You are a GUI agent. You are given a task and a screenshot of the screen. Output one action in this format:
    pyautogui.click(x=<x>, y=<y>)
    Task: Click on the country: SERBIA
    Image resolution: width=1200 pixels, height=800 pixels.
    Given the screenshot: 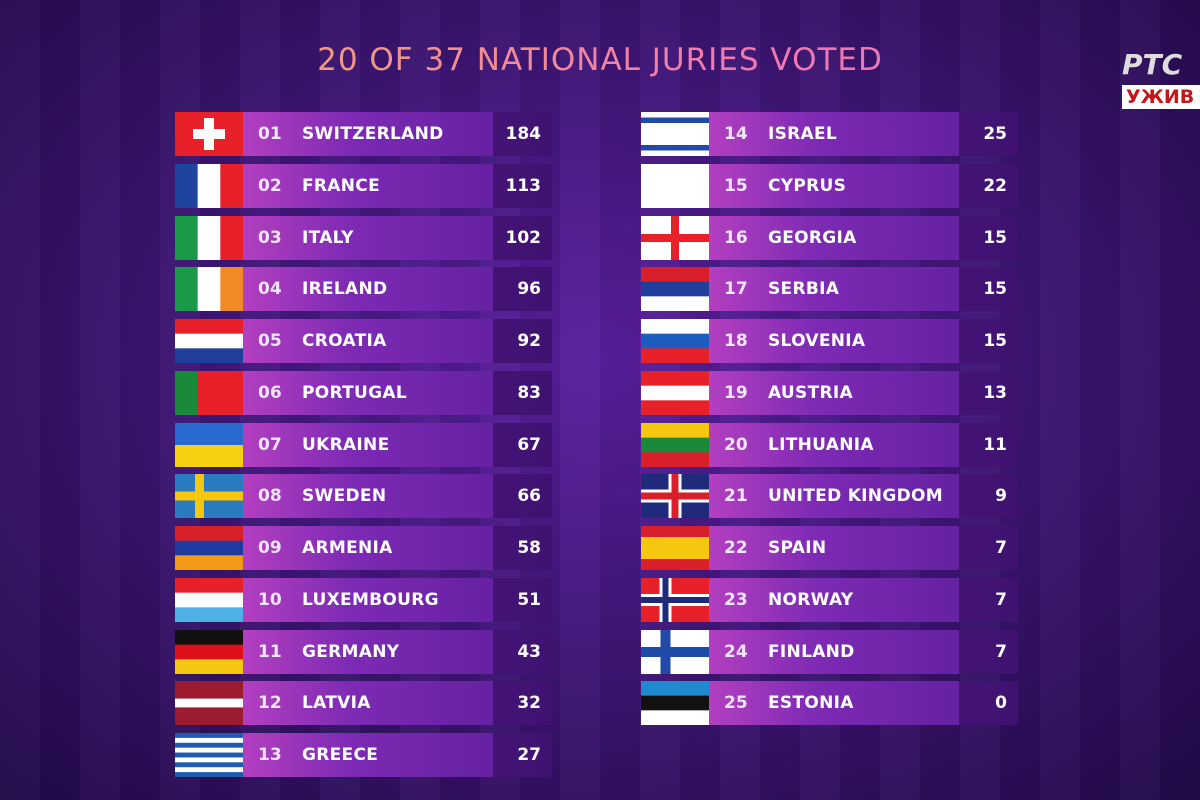 What is the action you would take?
    pyautogui.click(x=804, y=289)
    